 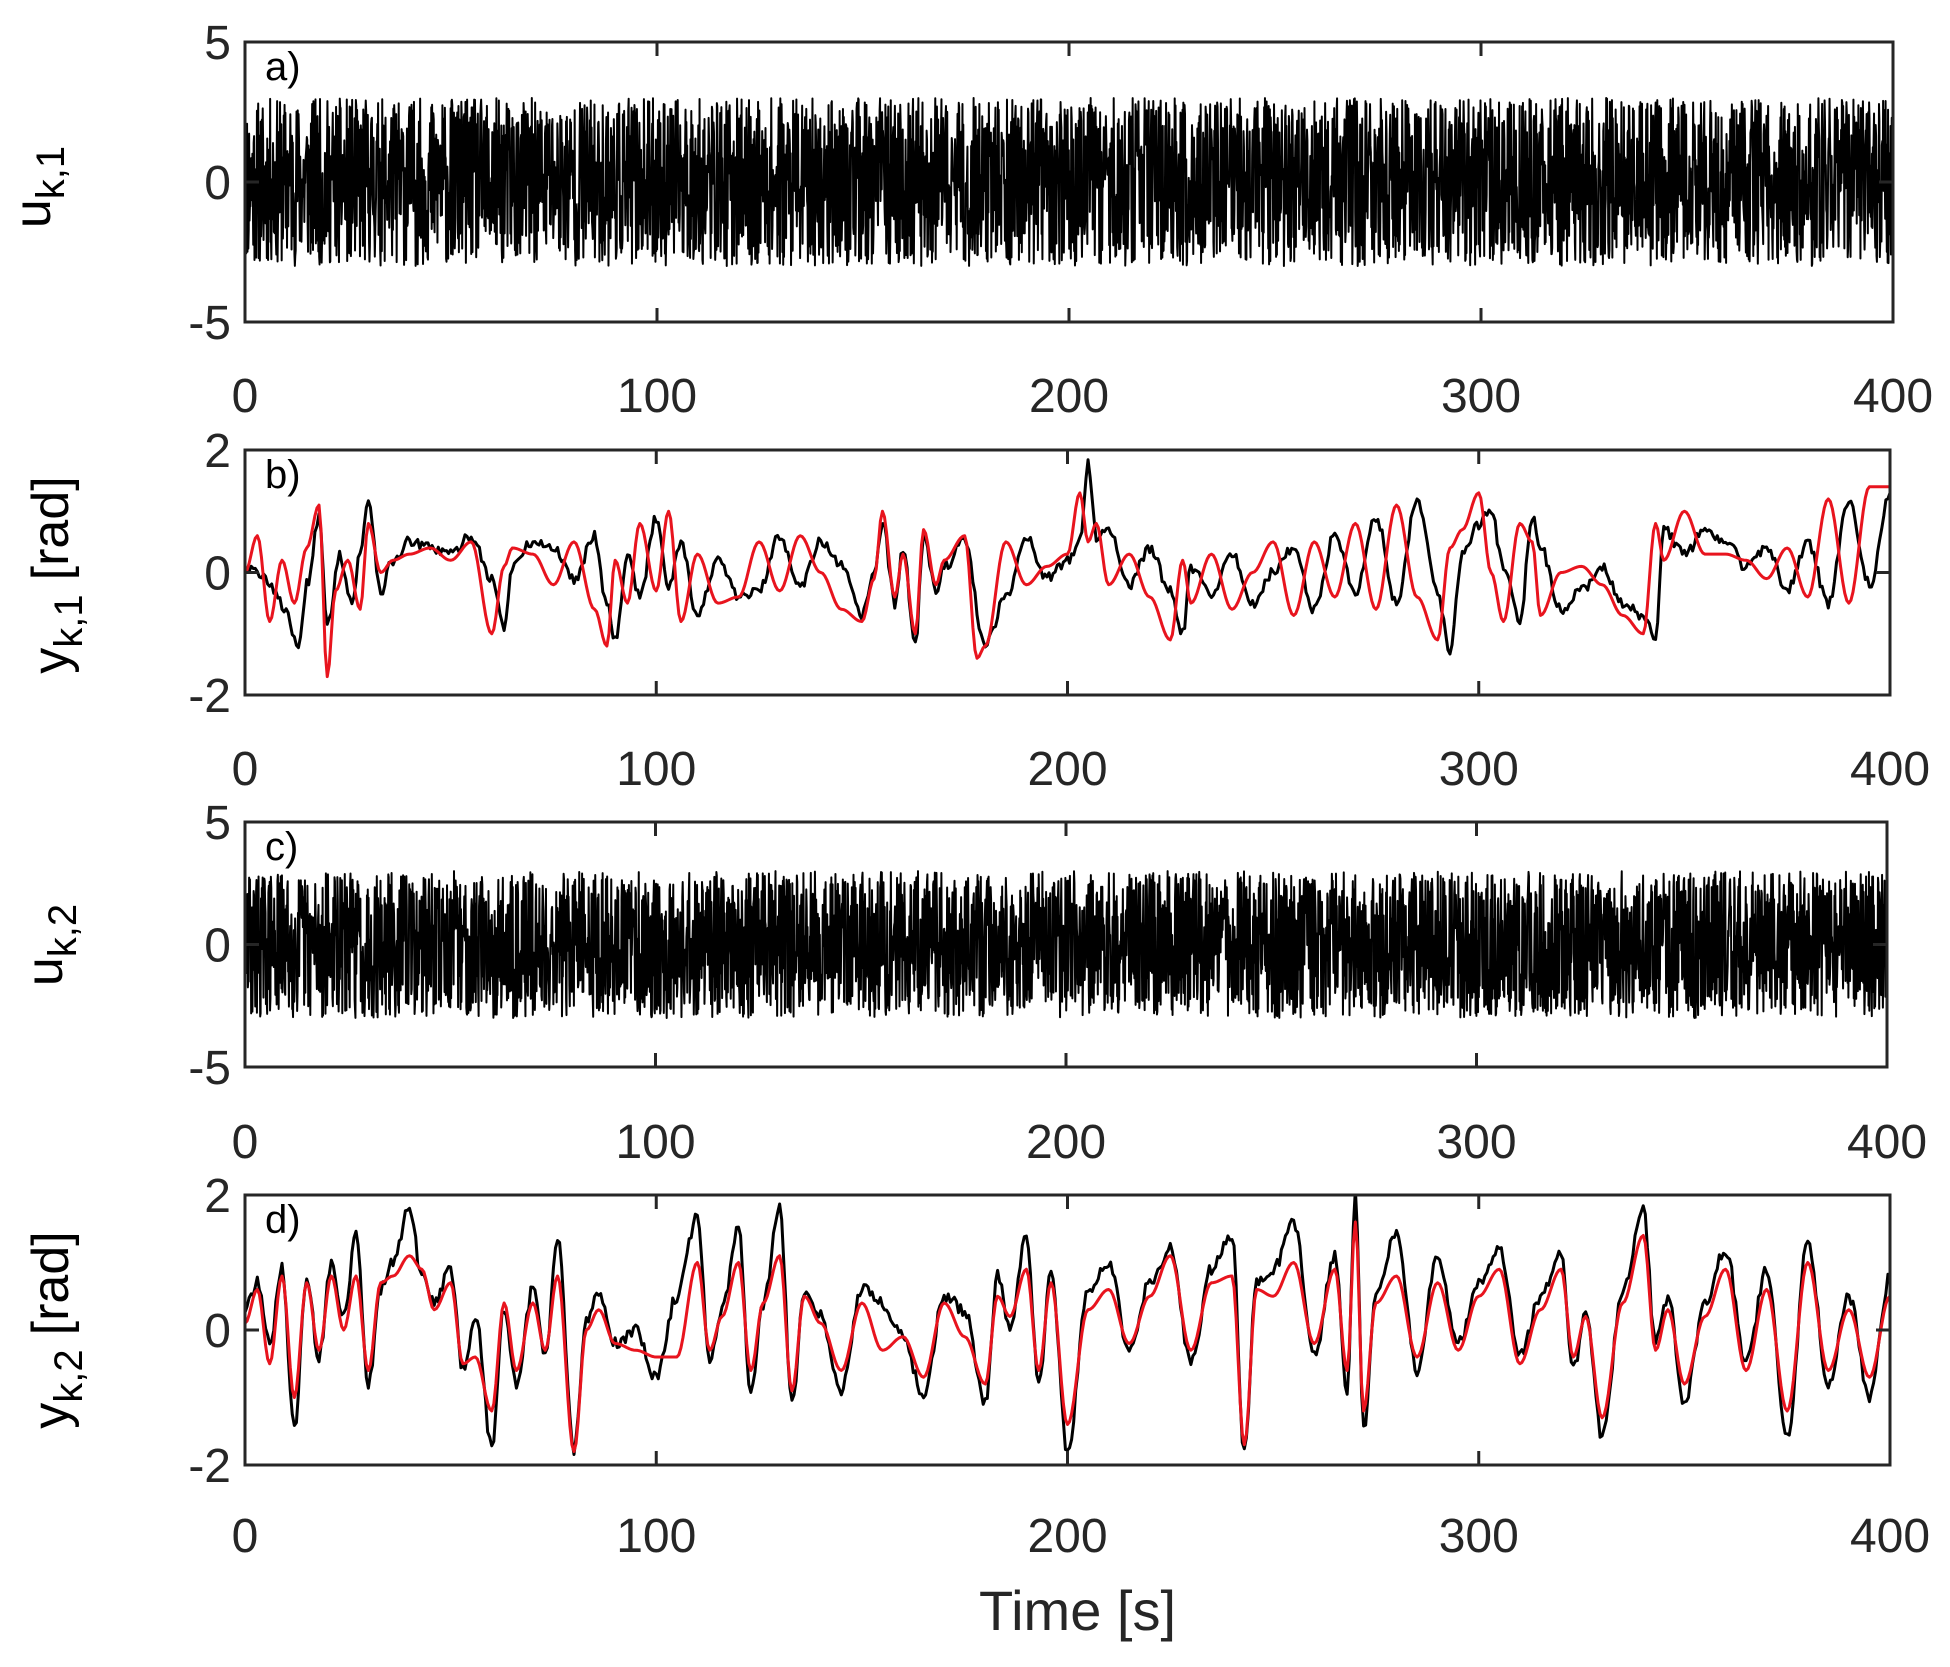 What do you see at coordinates (51, 1283) in the screenshot?
I see `panel-d-ylabel-unit: [rad]` at bounding box center [51, 1283].